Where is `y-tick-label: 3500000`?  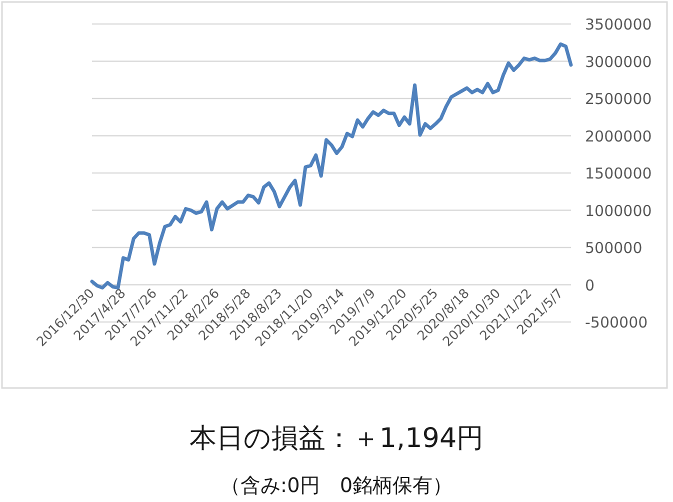
y-tick-label: 3500000 is located at coordinates (618, 25).